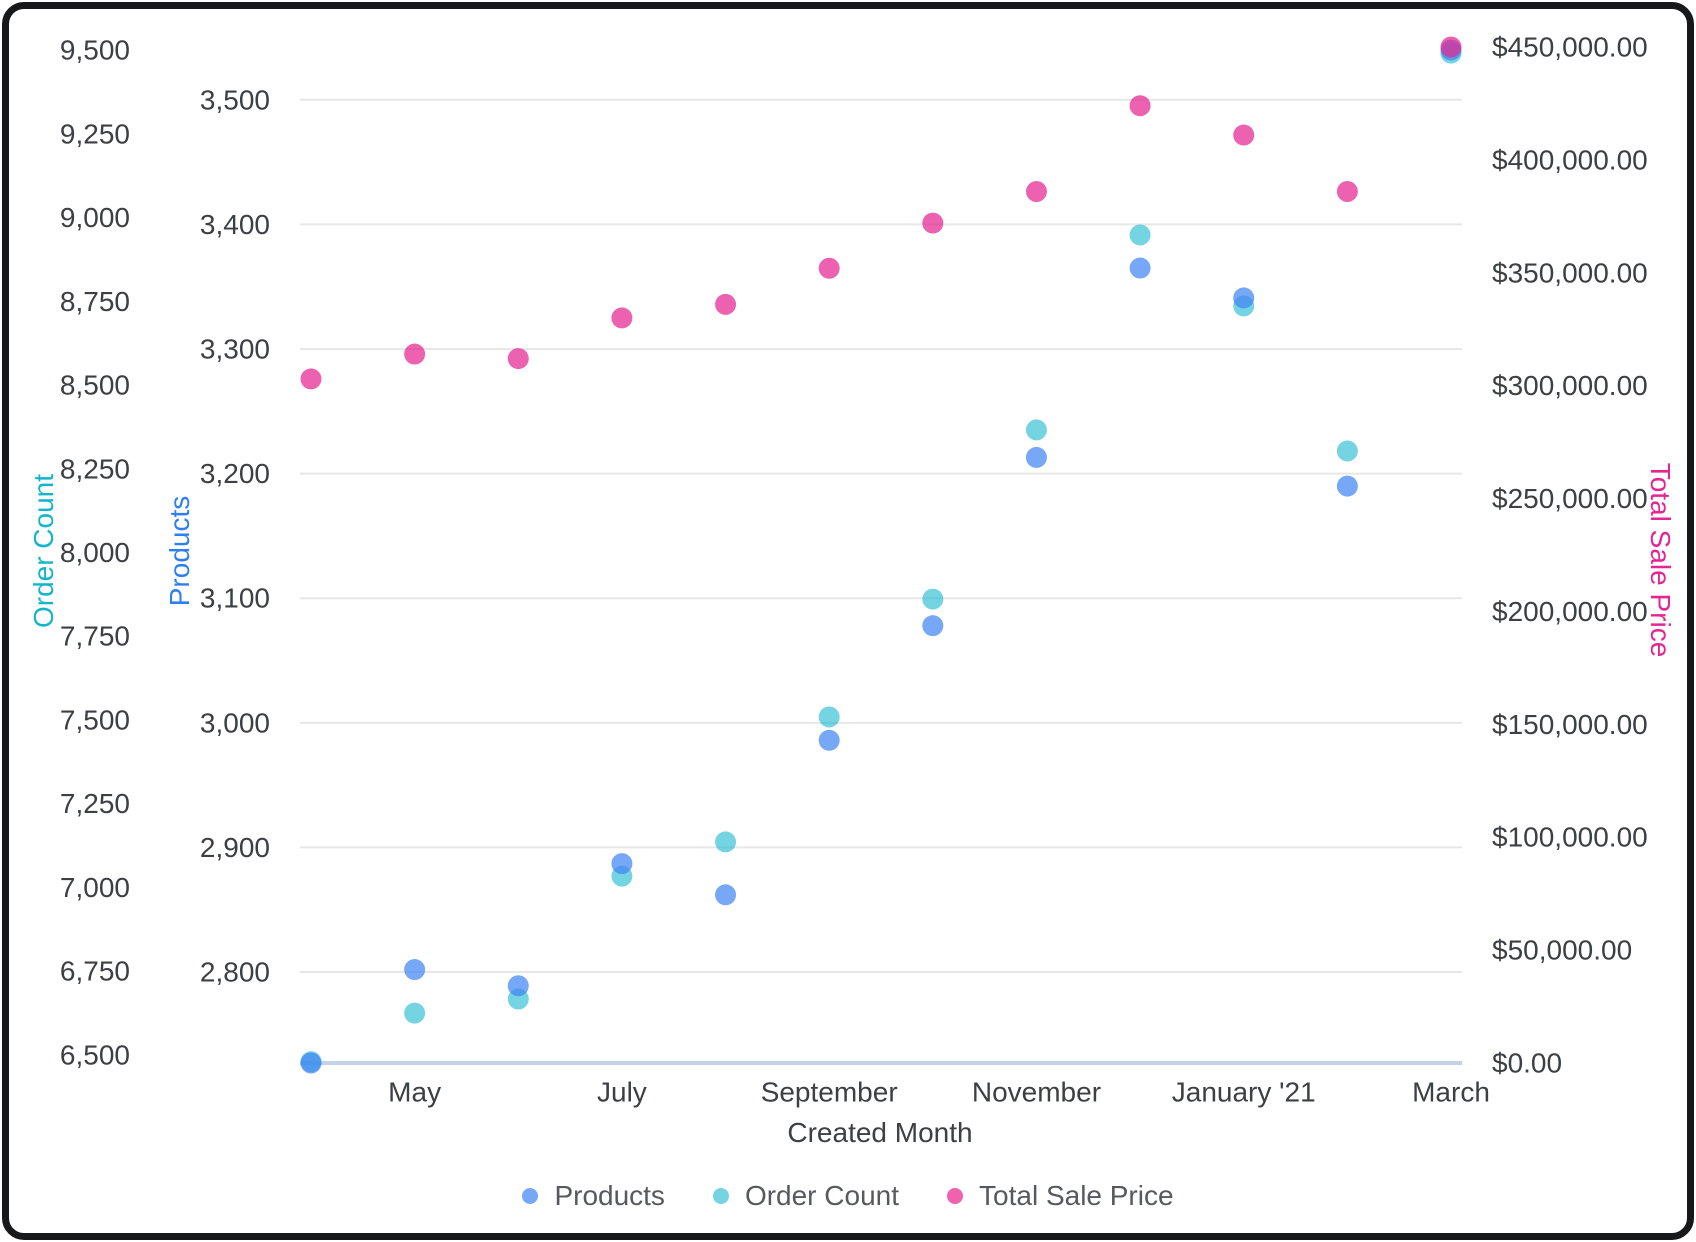 This screenshot has height=1242, width=1696. Describe the element at coordinates (1244, 1092) in the screenshot. I see `month-tick-label: January '21` at that location.